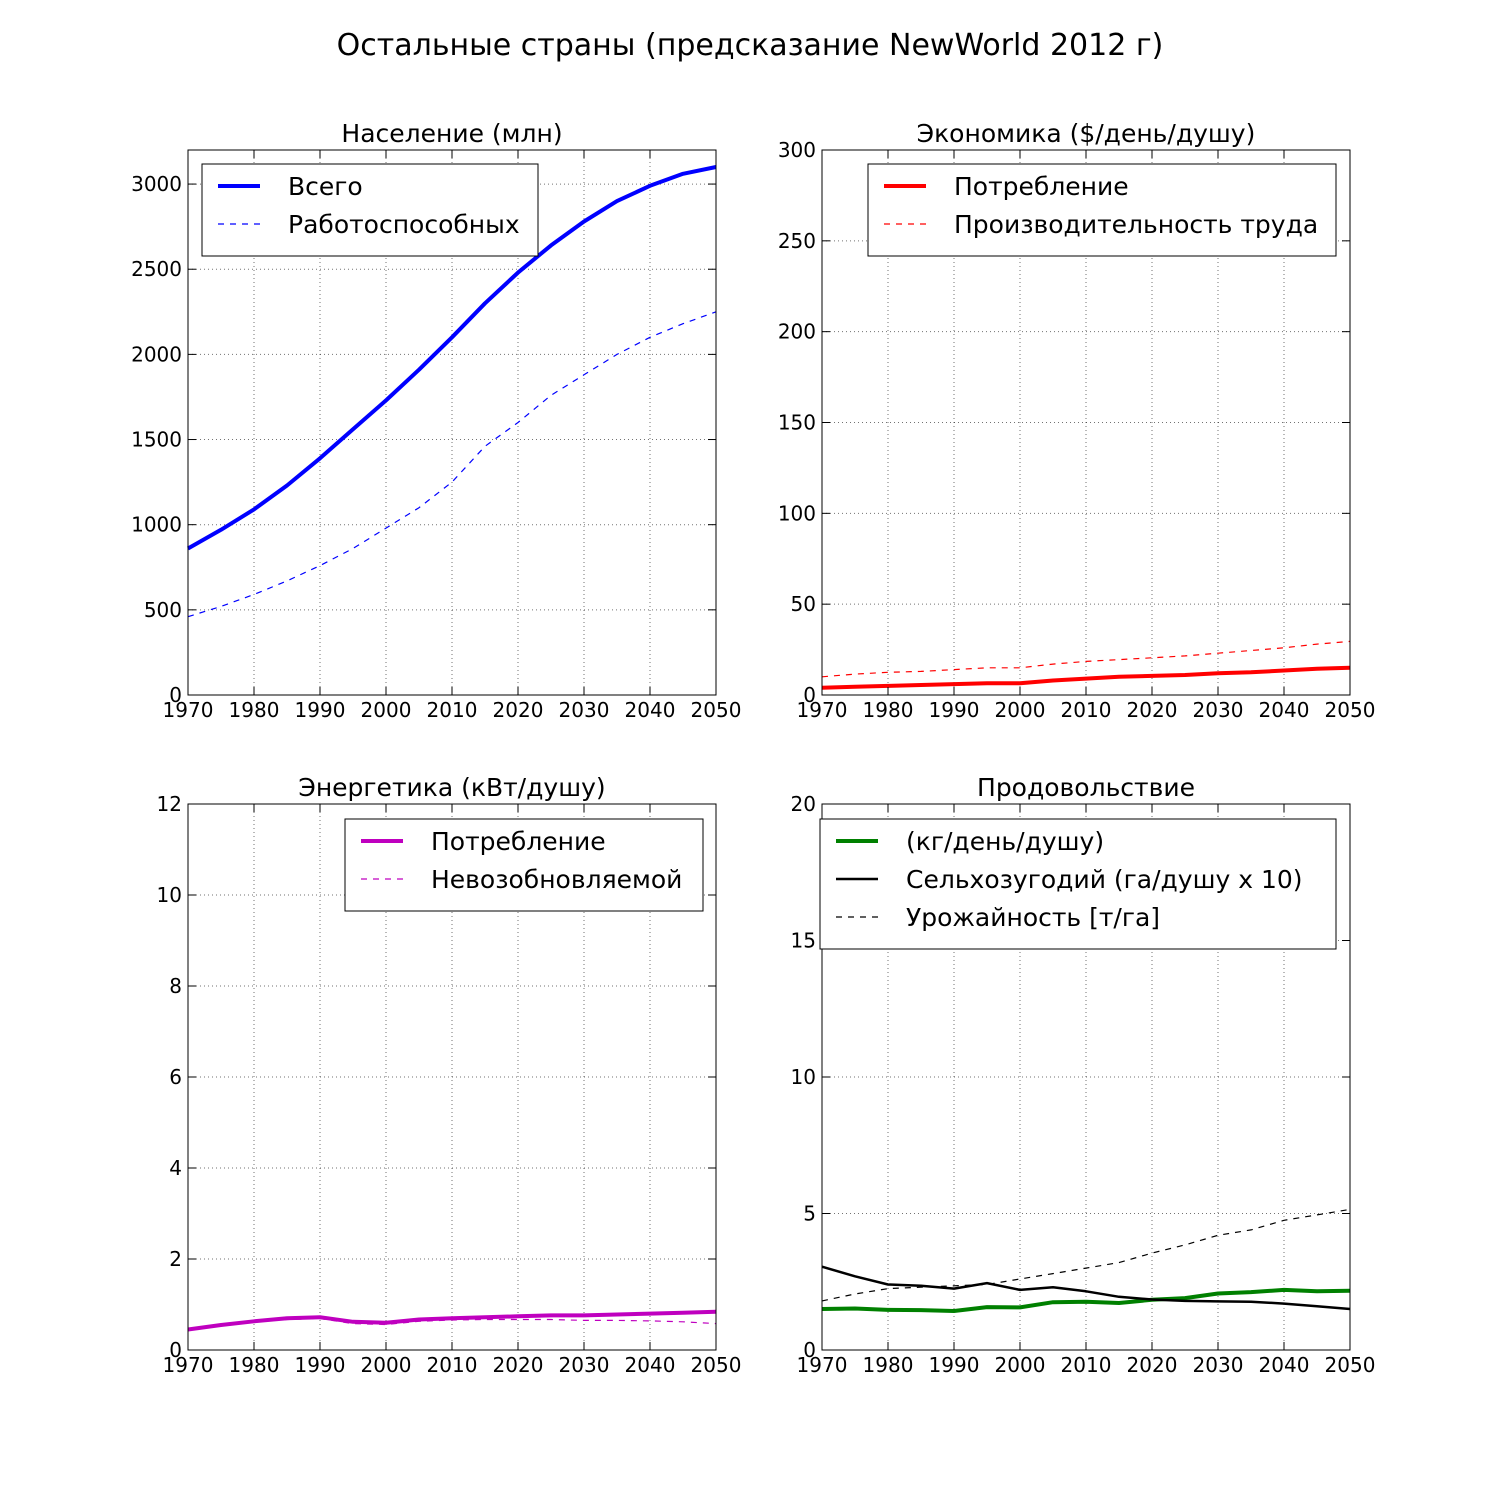  I want to click on legend-label: (кг/день/душу), so click(1005, 841).